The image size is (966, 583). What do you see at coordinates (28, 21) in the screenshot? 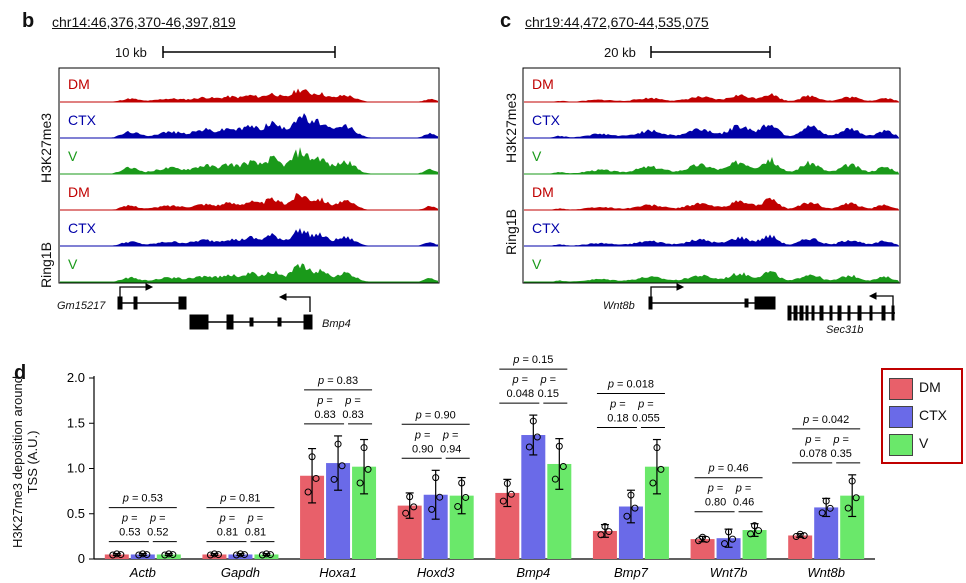
I see `panel-b-label: b` at bounding box center [28, 21].